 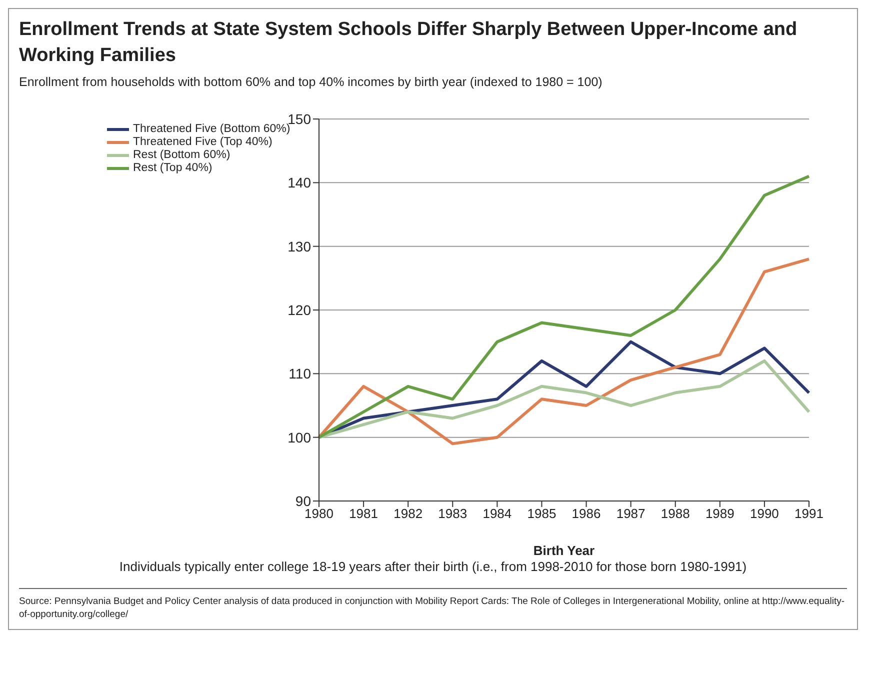 What do you see at coordinates (541, 514) in the screenshot?
I see `x-tick-label: 1985` at bounding box center [541, 514].